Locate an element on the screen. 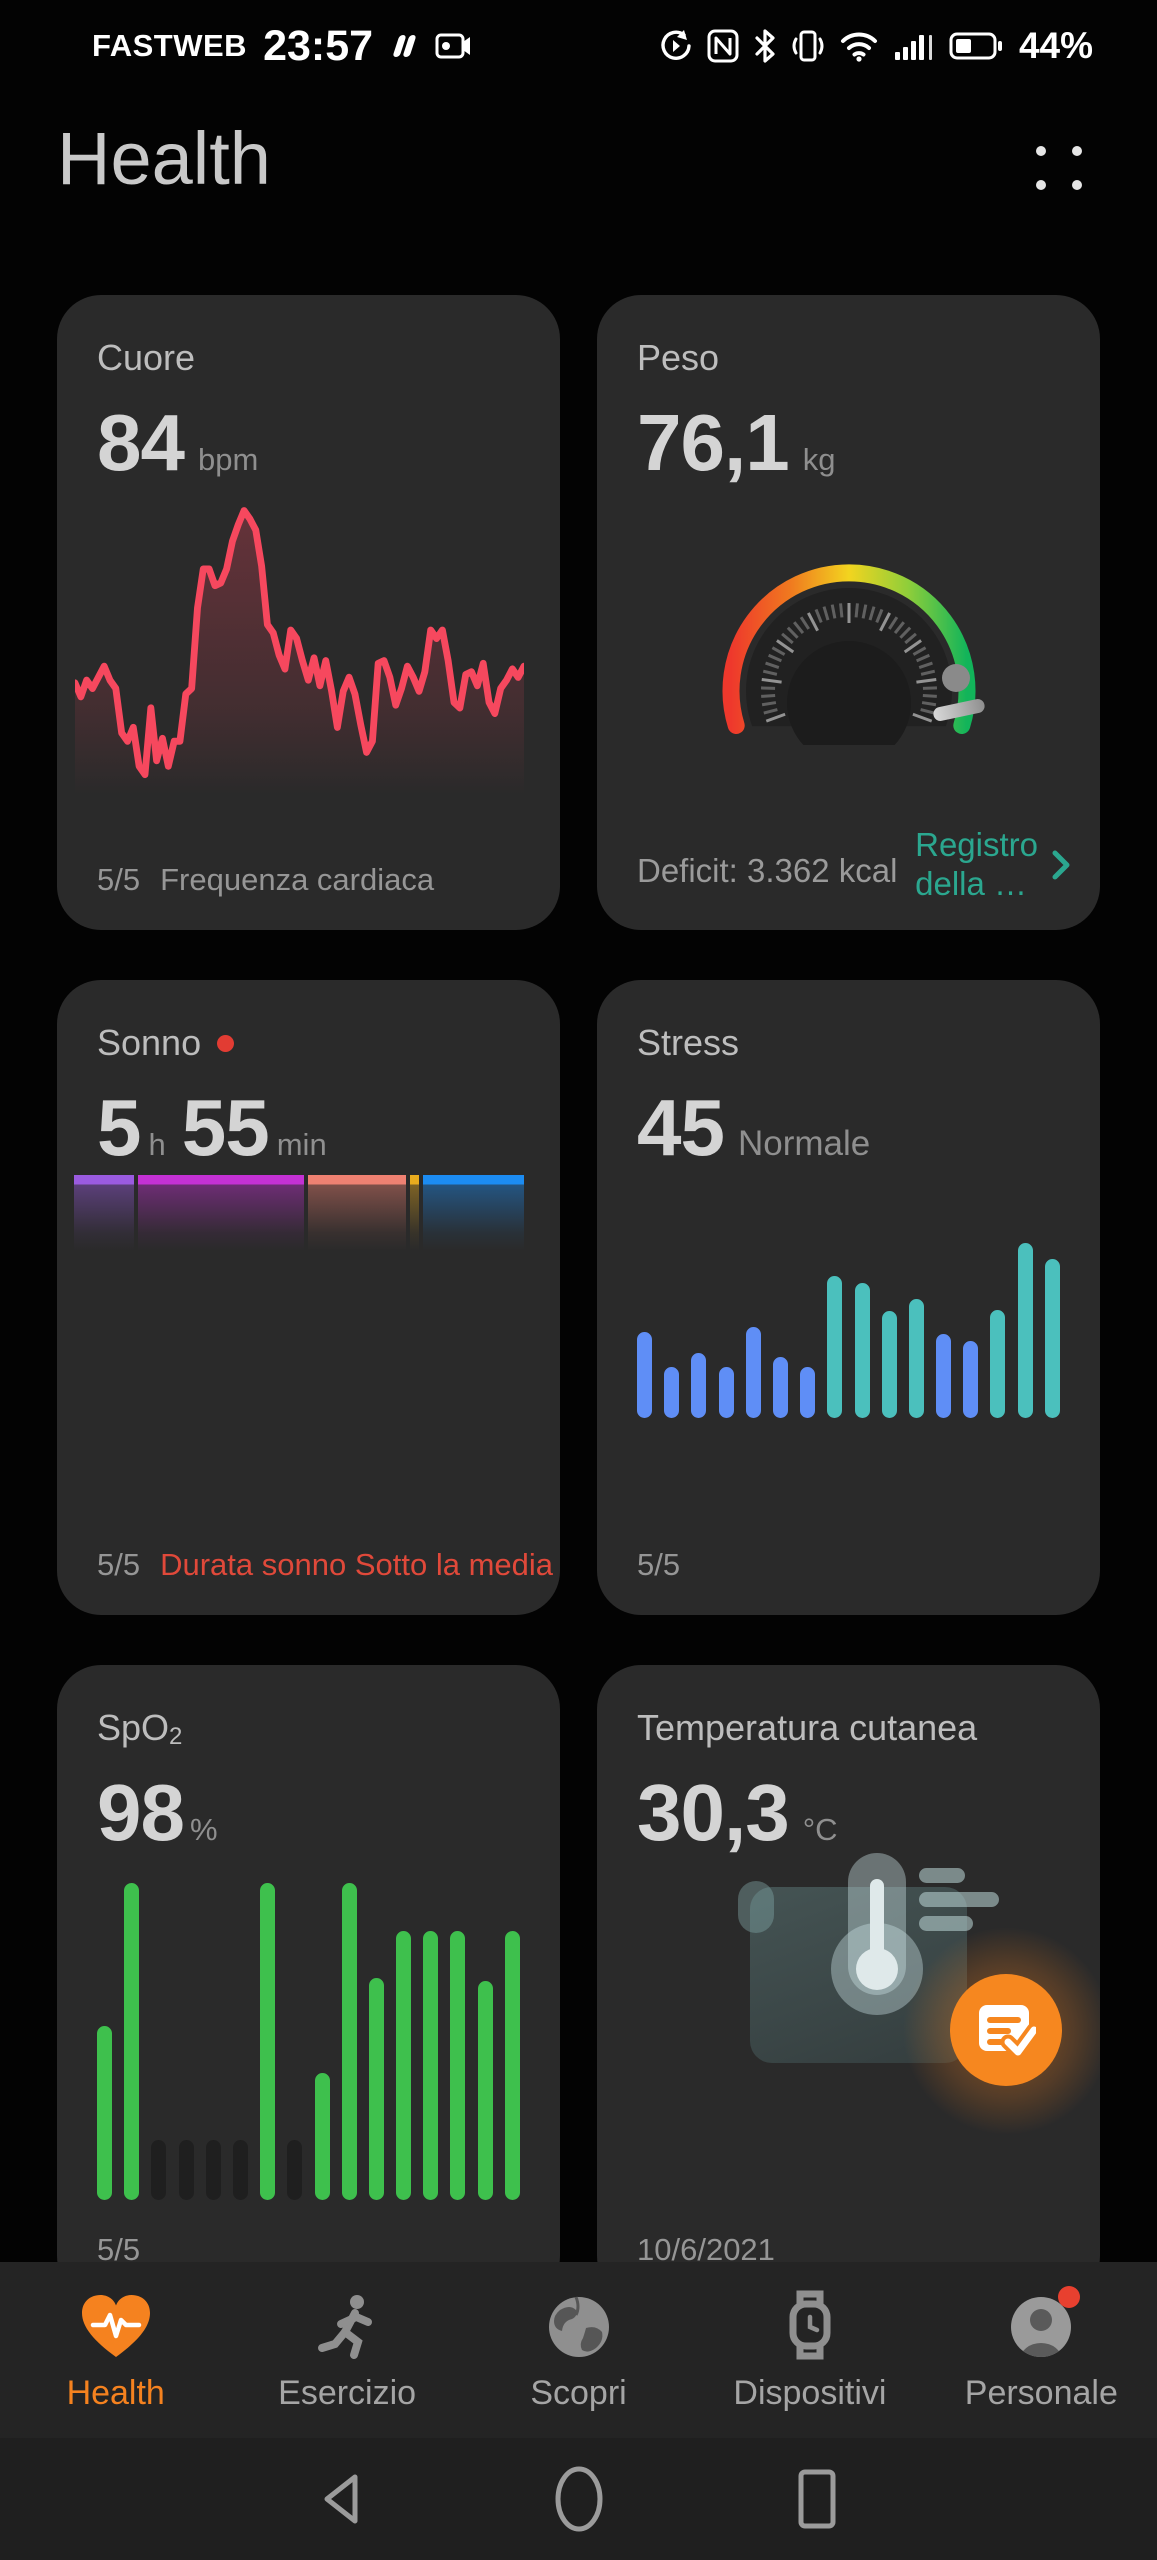 The height and width of the screenshot is (2560, 1157). heart-rate-chart is located at coordinates (299, 644).